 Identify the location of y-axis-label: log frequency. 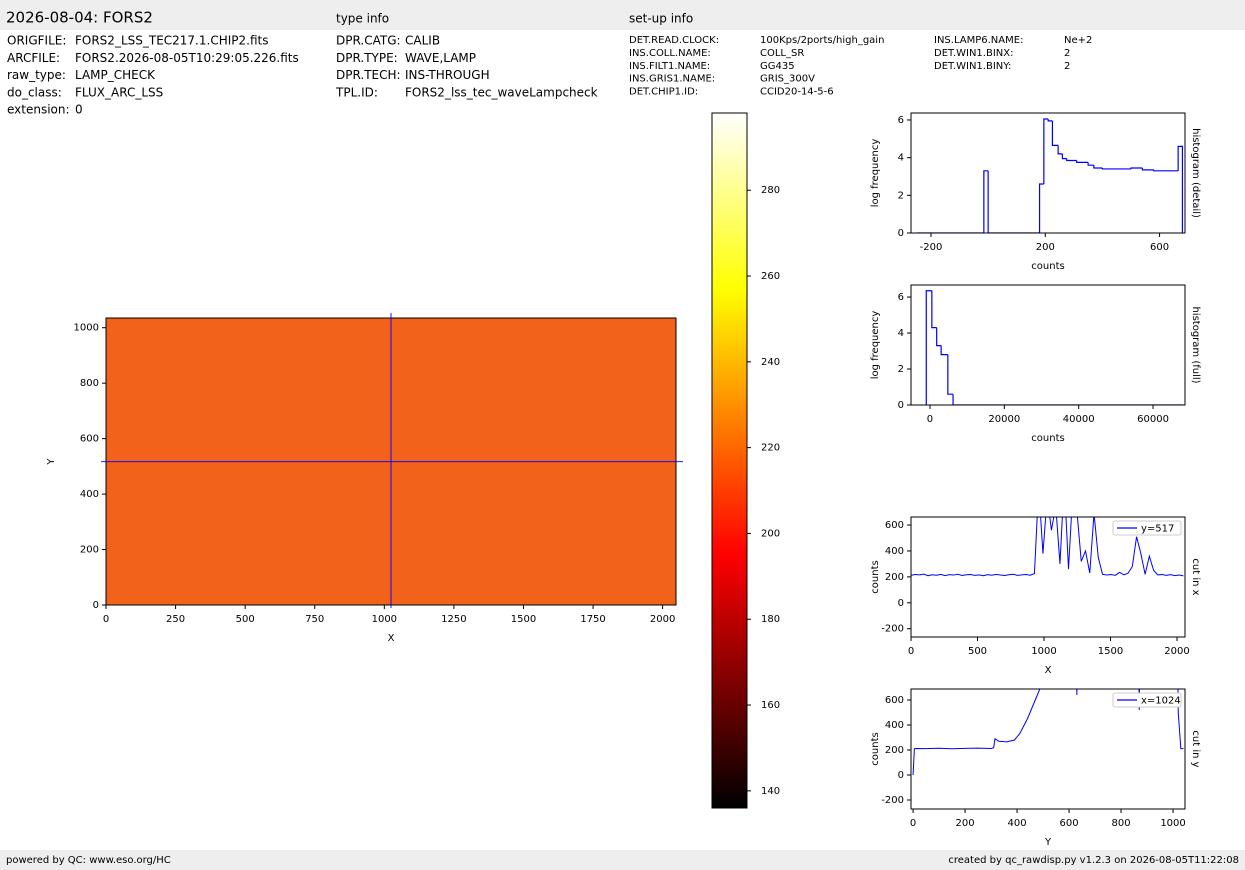
(875, 345).